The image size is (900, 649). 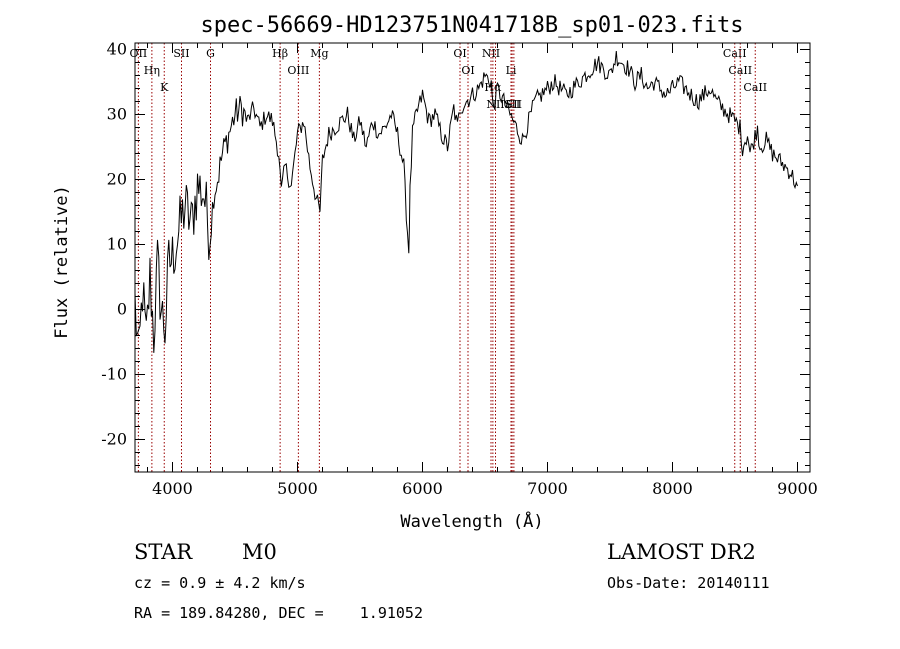 What do you see at coordinates (280, 53) in the screenshot?
I see `spectral-line-label: Hβ` at bounding box center [280, 53].